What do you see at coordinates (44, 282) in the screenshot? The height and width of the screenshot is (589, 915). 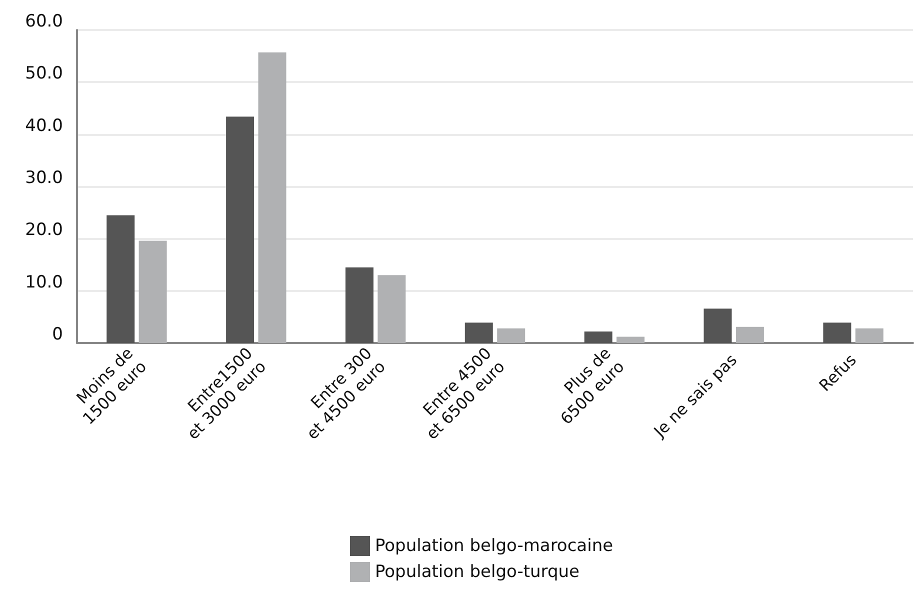 I see `y-tick-label: 10.0` at bounding box center [44, 282].